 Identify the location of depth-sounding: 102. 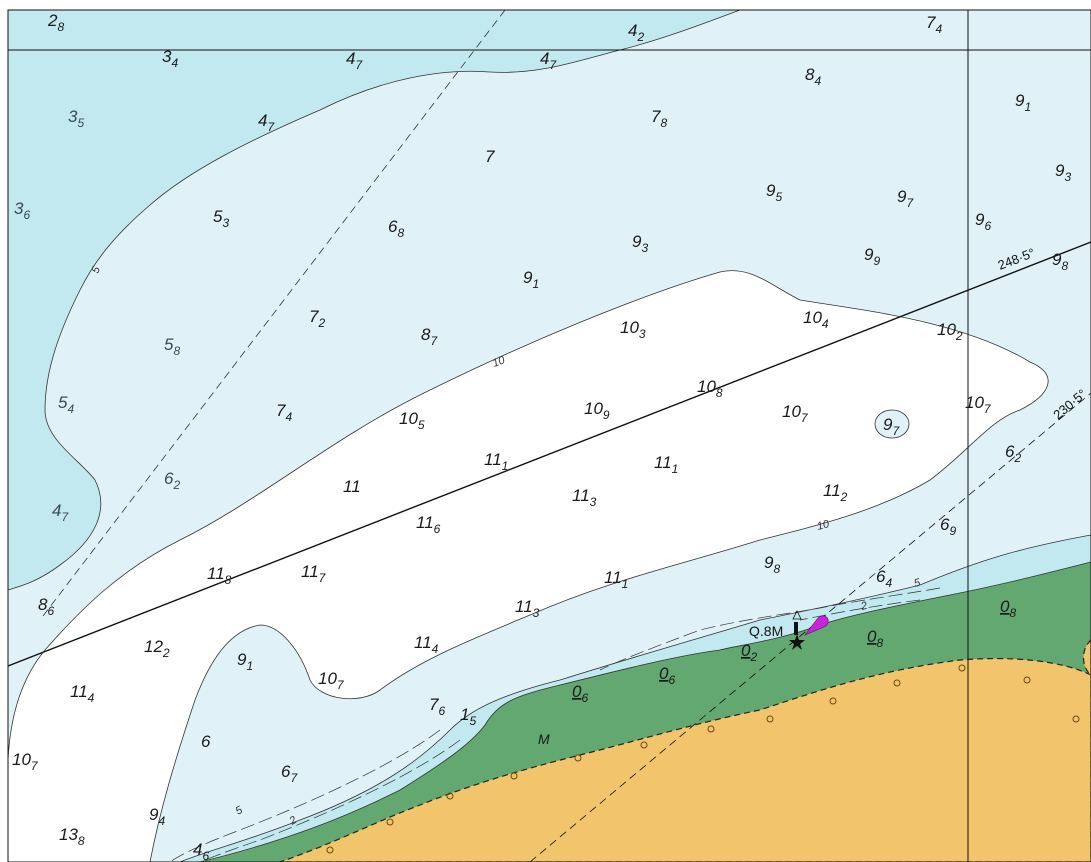
(950, 331).